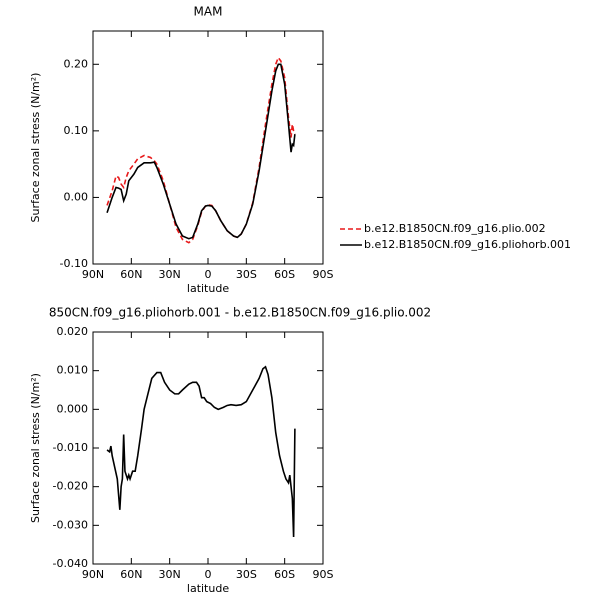 This screenshot has width=610, height=609. Describe the element at coordinates (76, 196) in the screenshot. I see `y-tick-label: 0.00` at that location.